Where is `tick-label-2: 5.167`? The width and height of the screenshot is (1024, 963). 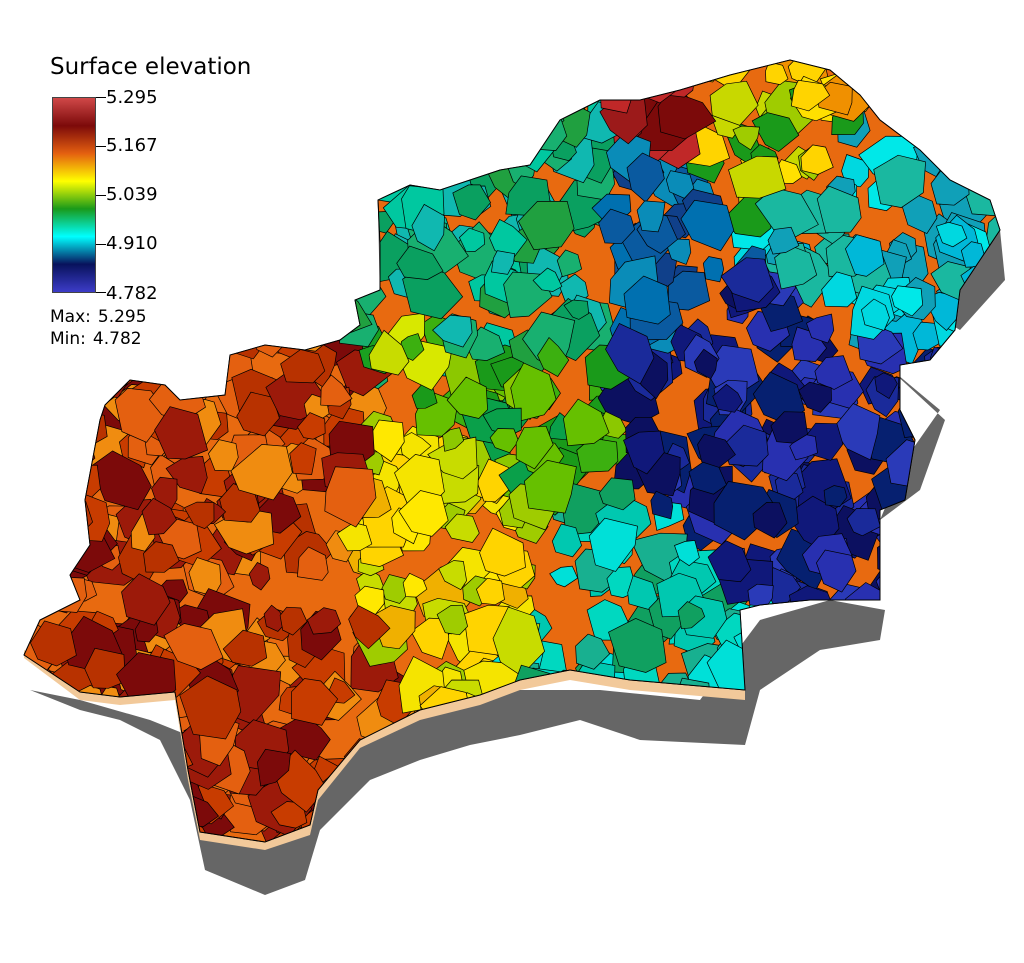
tick-label-2: 5.167 is located at coordinates (132, 145).